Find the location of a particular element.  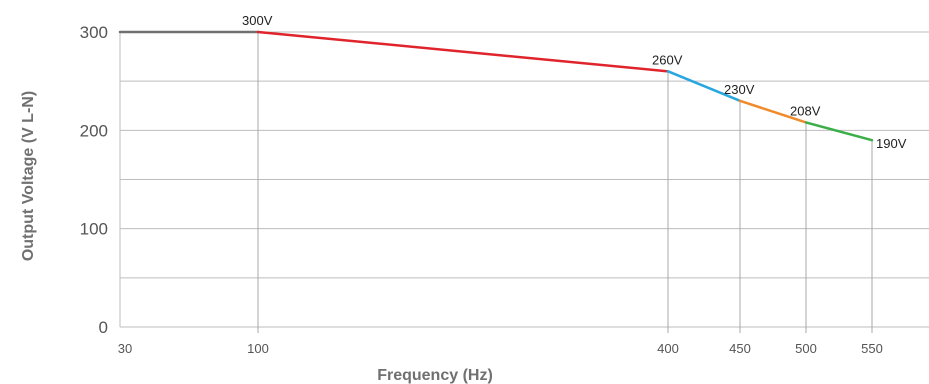

data-label: 190V is located at coordinates (891, 143).